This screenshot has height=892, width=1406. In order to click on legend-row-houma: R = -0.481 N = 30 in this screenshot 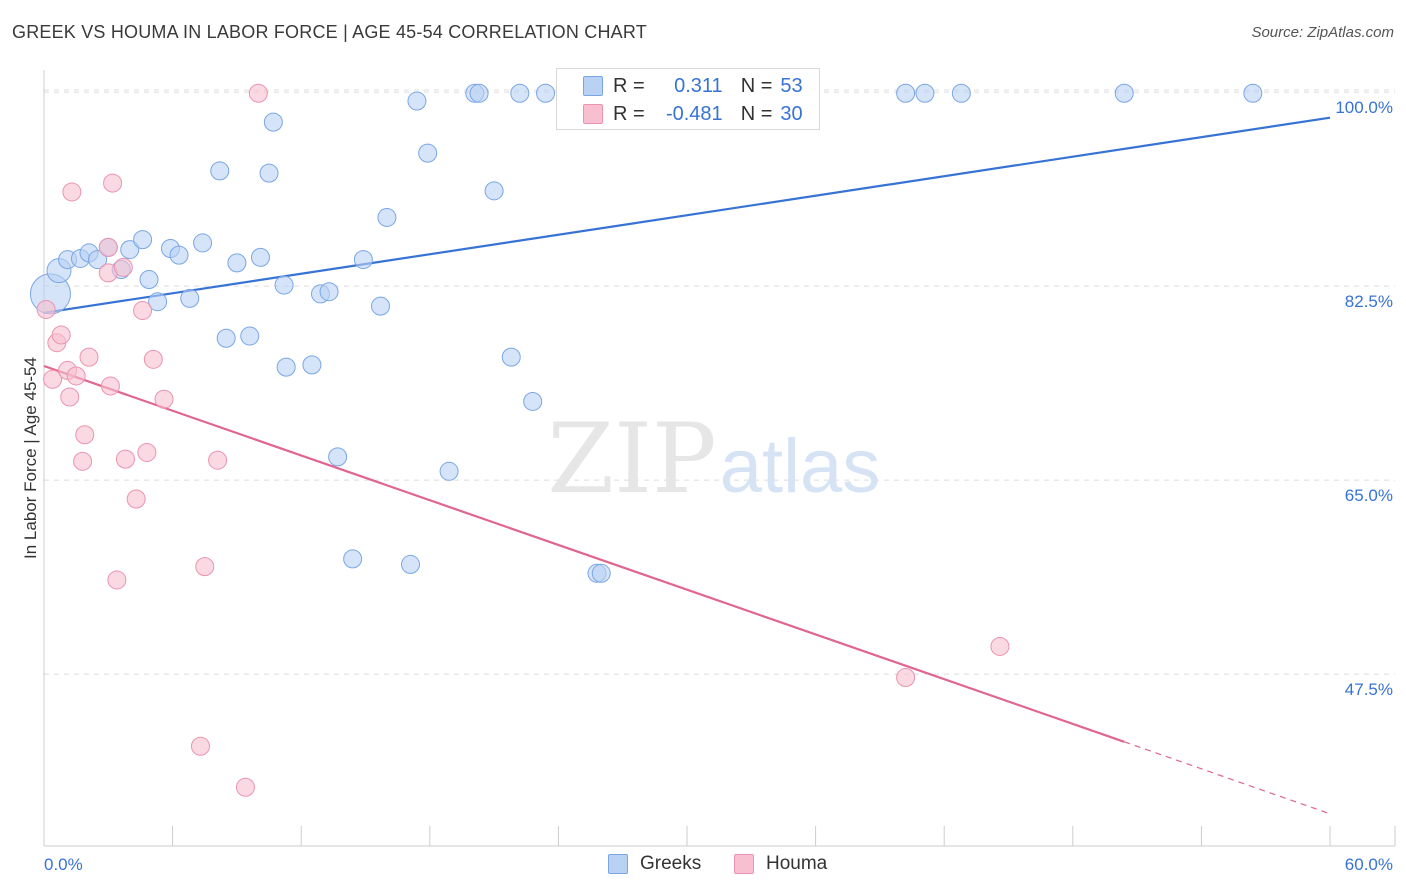, I will do `click(680, 114)`.